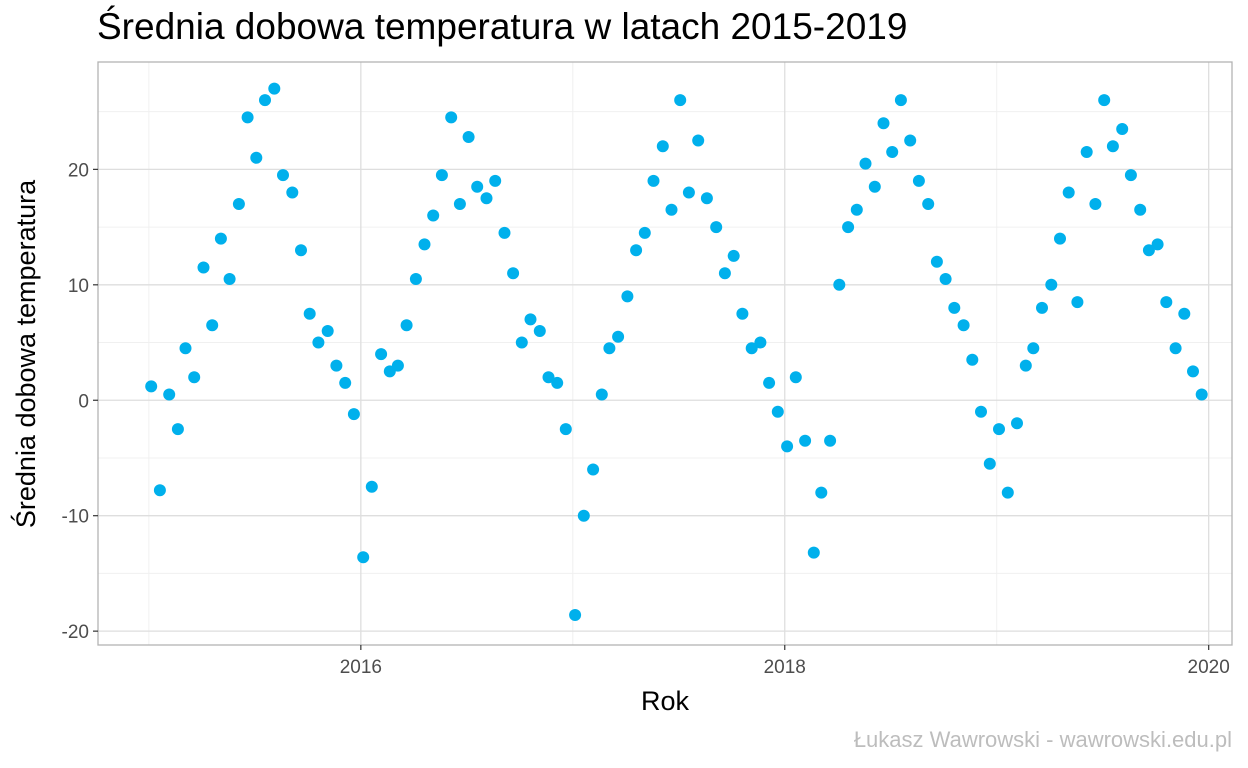 This screenshot has width=1248, height=768. What do you see at coordinates (25, 353) in the screenshot?
I see `y-axis-title: Średnia dobowa temperatura` at bounding box center [25, 353].